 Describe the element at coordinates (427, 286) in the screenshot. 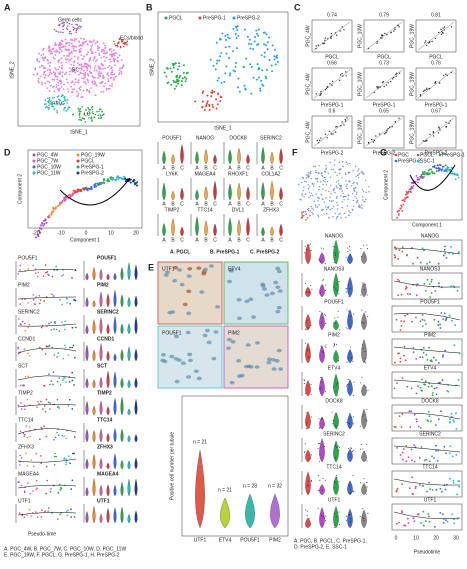

I see `plot-frame` at that location.